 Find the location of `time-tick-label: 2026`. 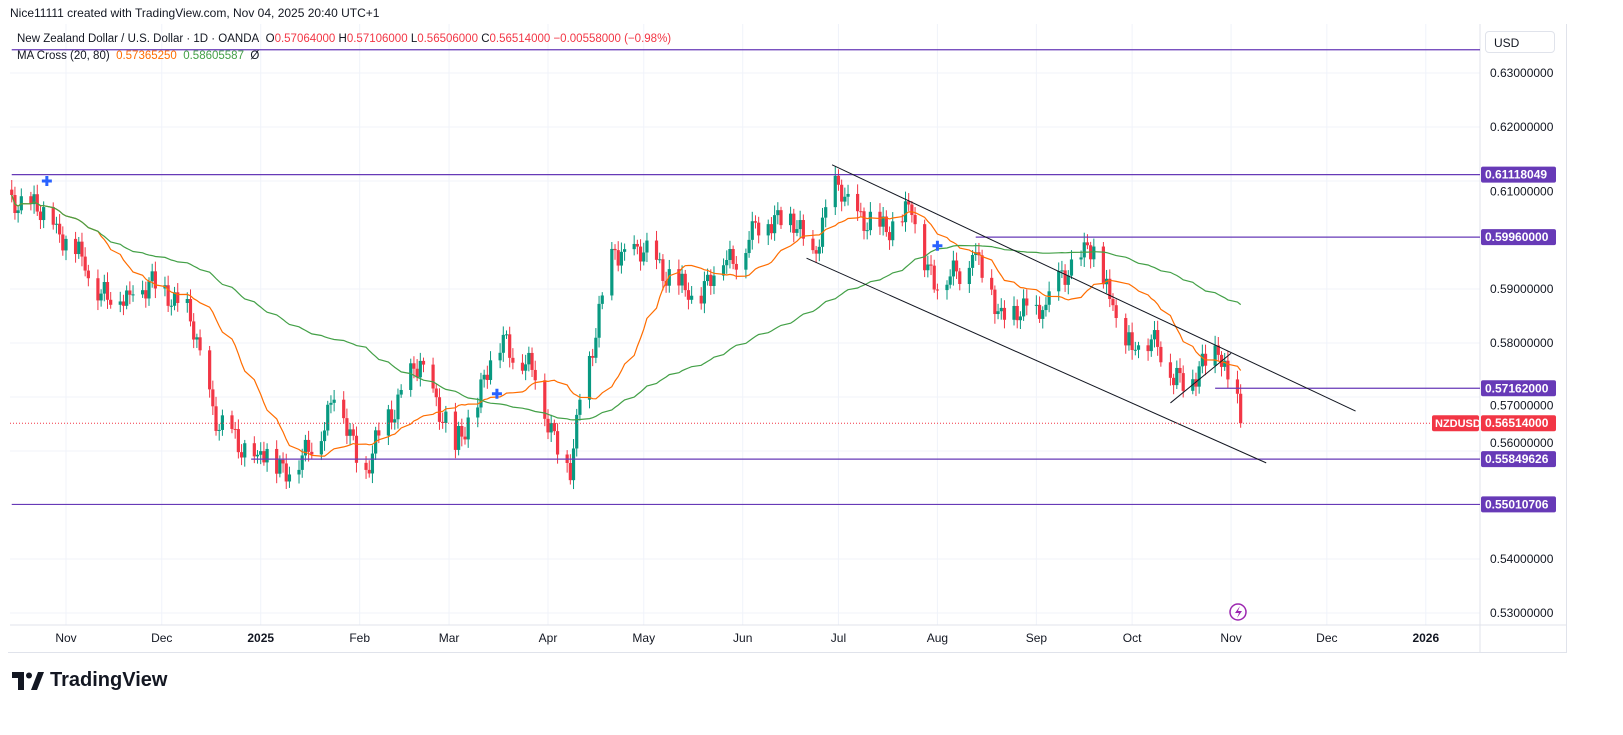

time-tick-label: 2026 is located at coordinates (1425, 638).